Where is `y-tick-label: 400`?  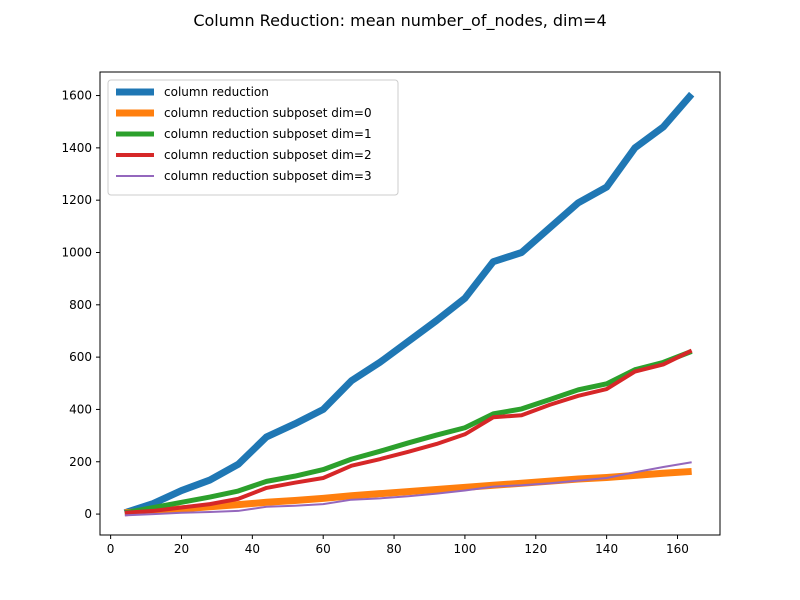
y-tick-label: 400 is located at coordinates (80, 409).